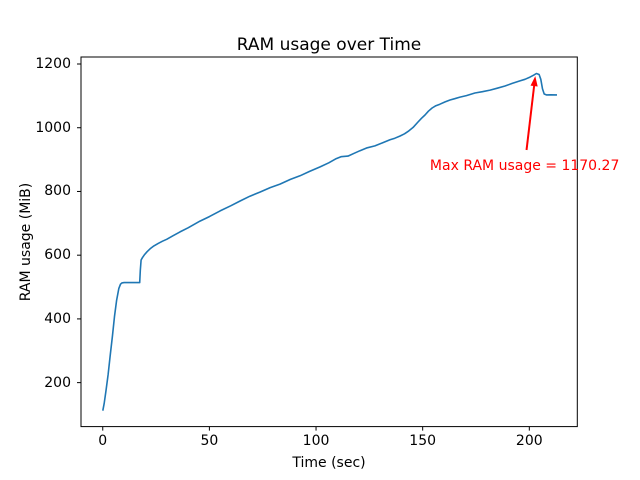  Describe the element at coordinates (103, 441) in the screenshot. I see `x-tick-label: 0` at that location.